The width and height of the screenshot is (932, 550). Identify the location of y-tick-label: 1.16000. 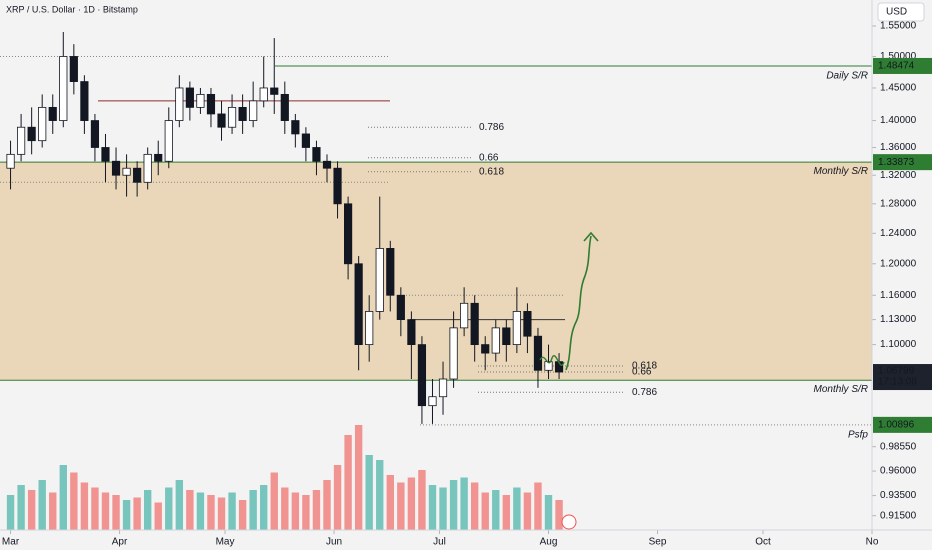
(898, 295).